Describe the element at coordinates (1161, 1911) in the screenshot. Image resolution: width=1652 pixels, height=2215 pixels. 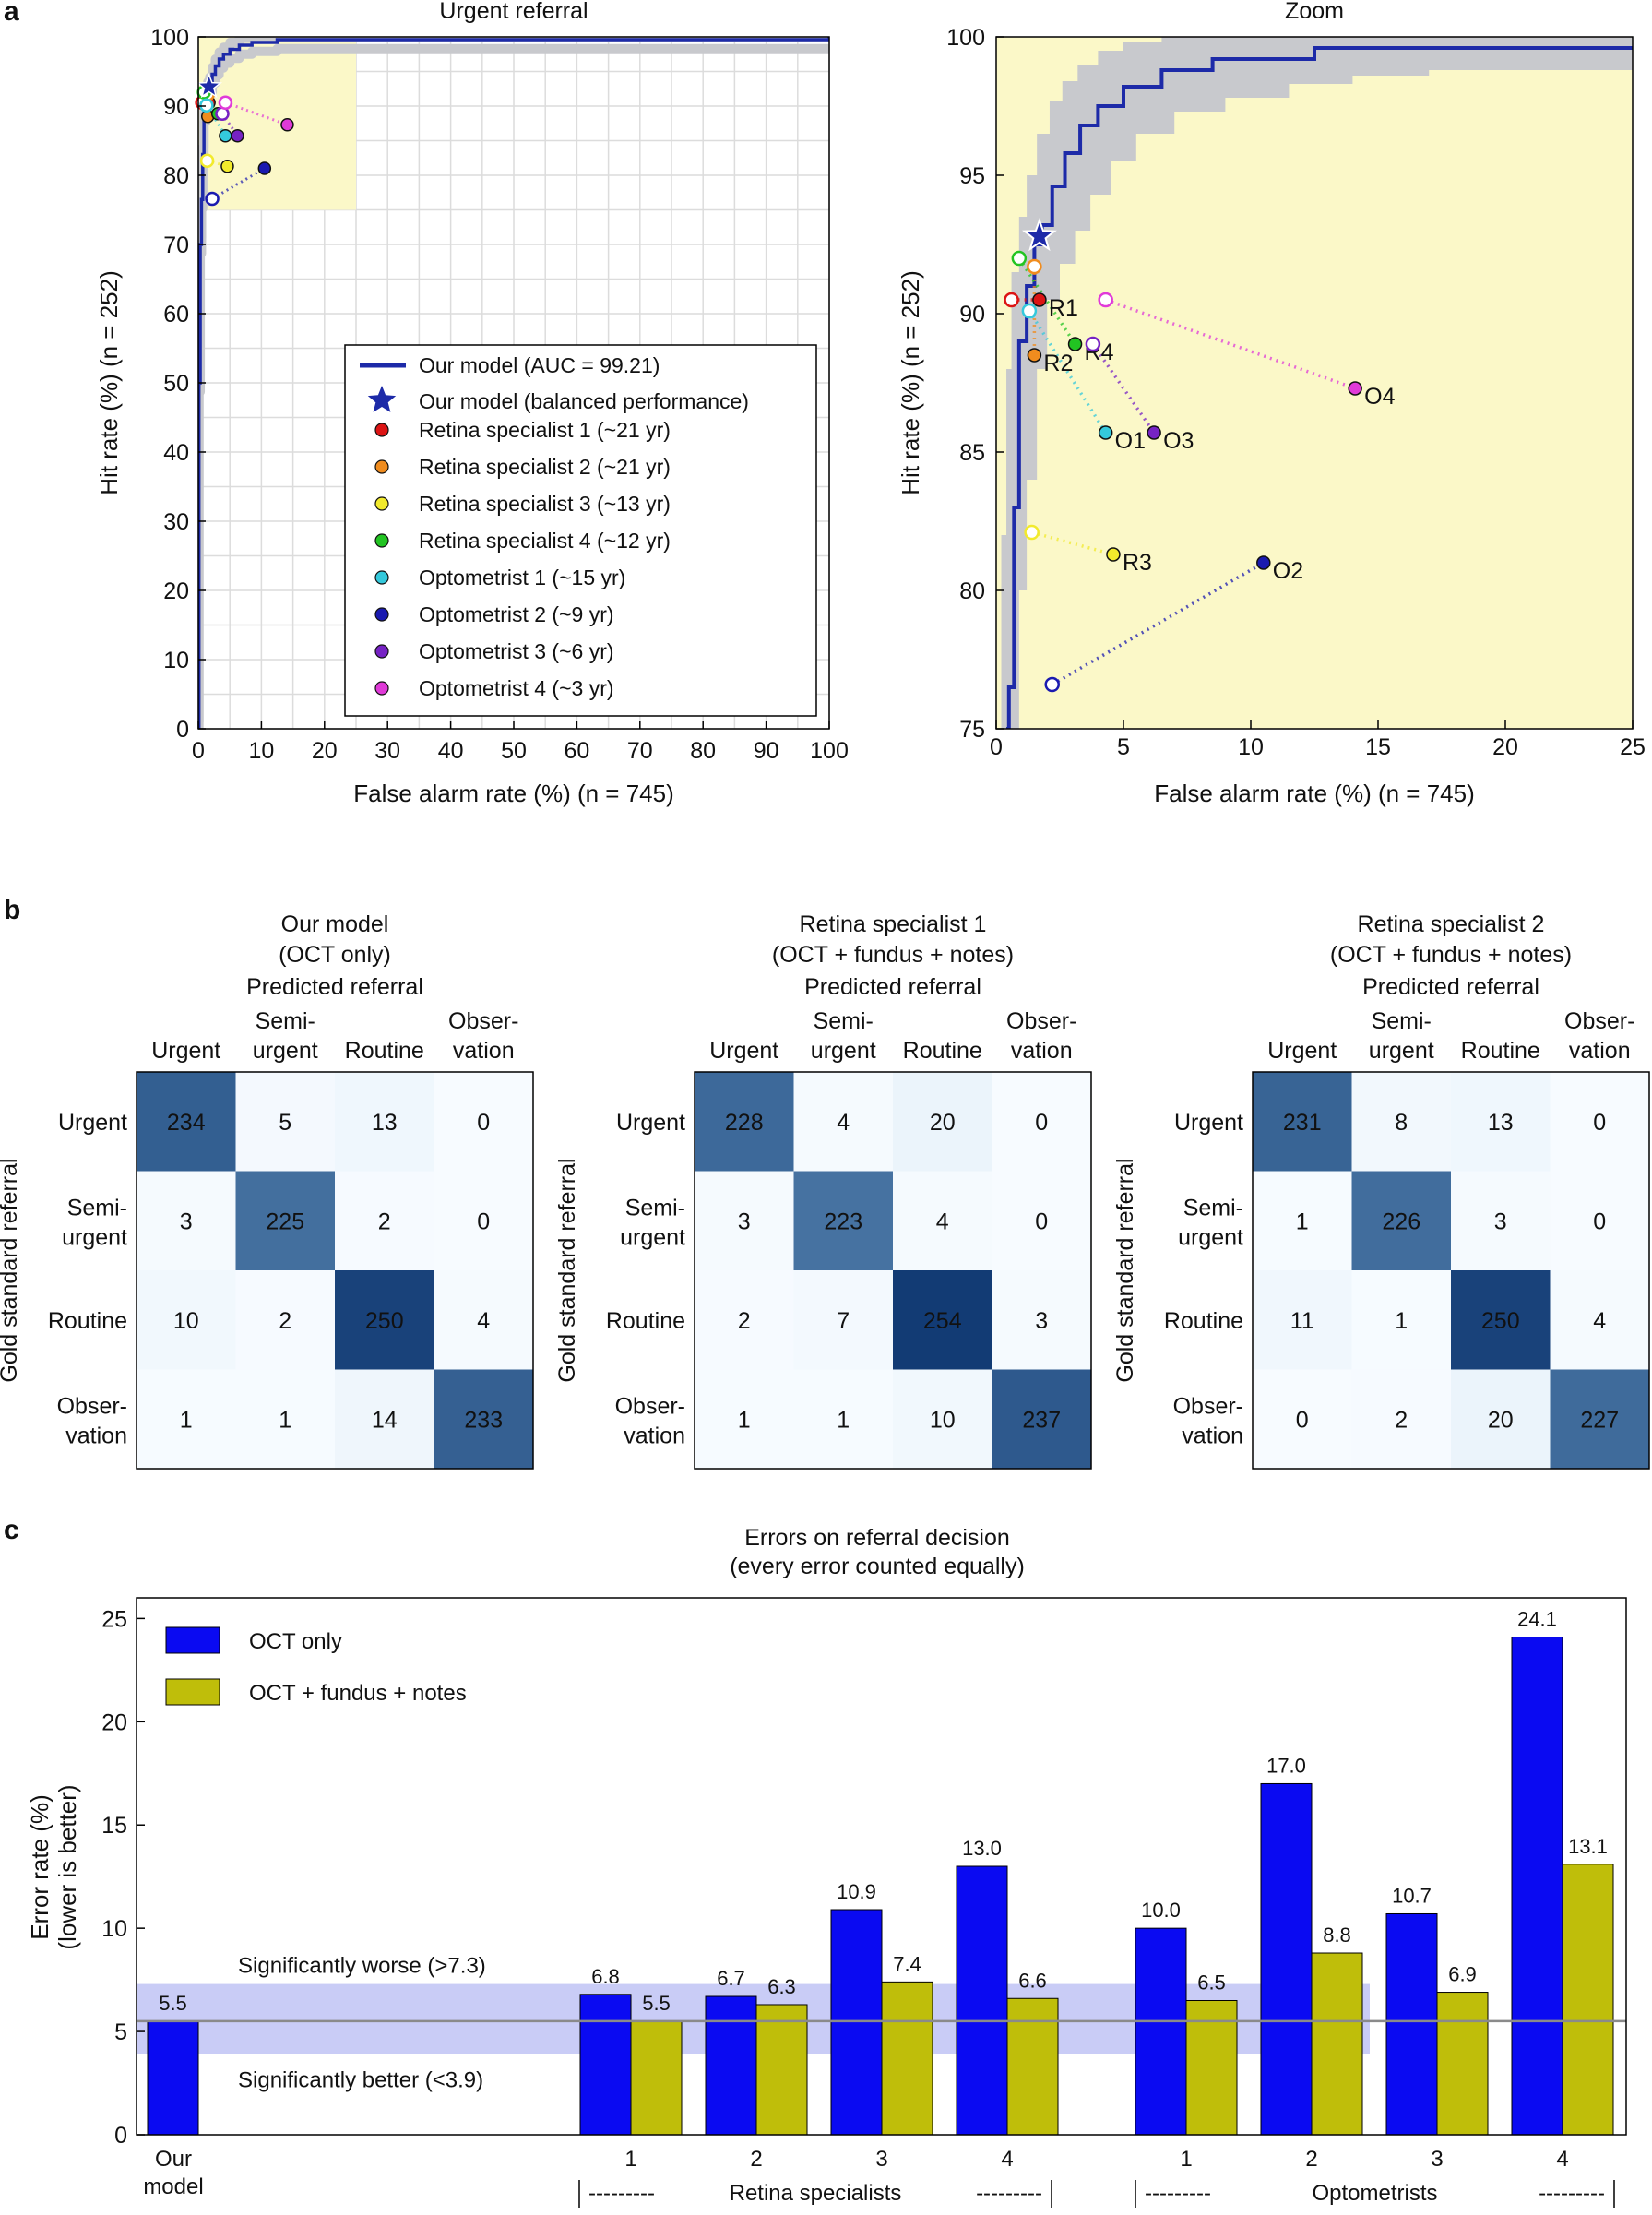
I see `bar-oct-value: 10.0` at that location.